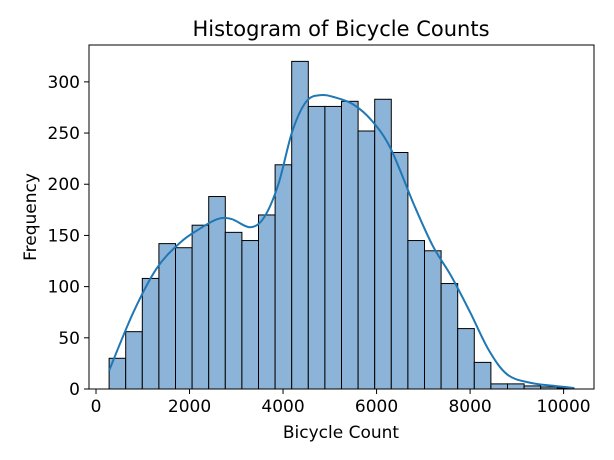  What do you see at coordinates (376, 407) in the screenshot?
I see `x-tick-label: 6000` at bounding box center [376, 407].